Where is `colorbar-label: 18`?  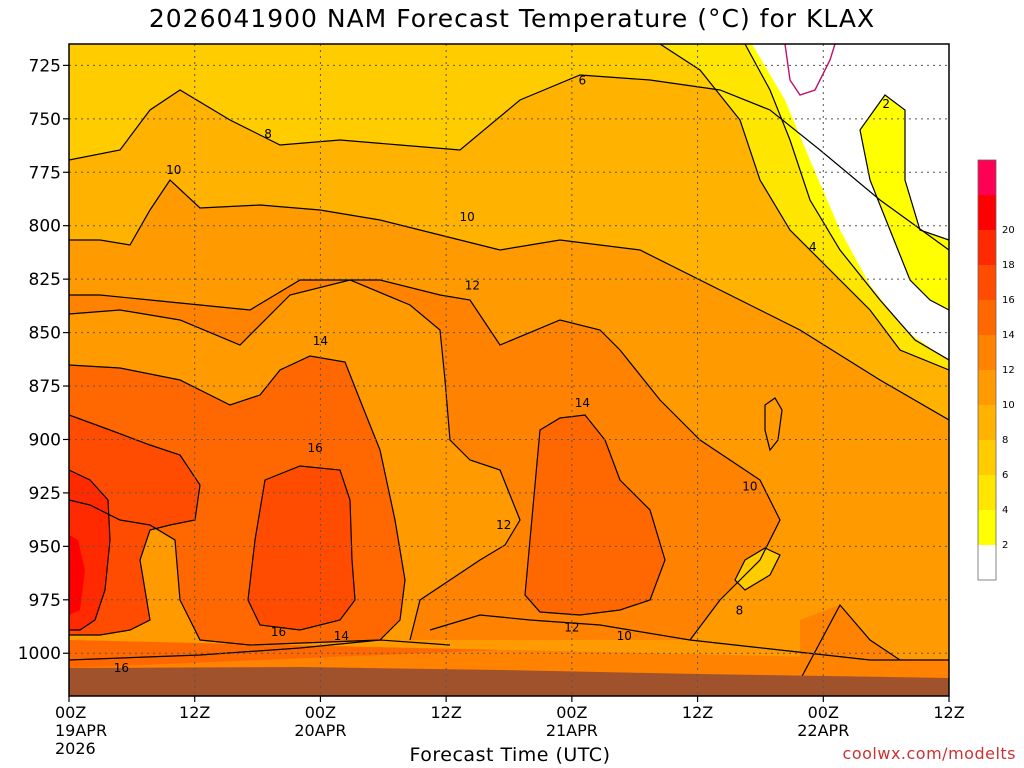
colorbar-label: 18 is located at coordinates (1008, 265).